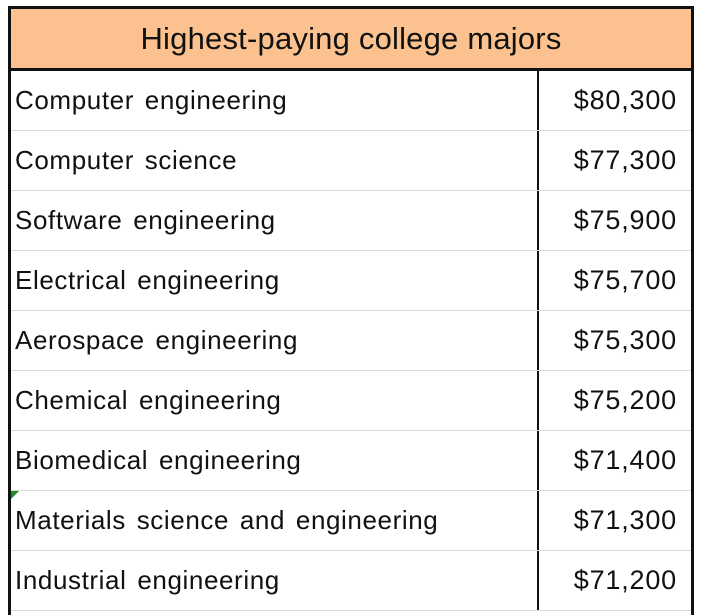  I want to click on major-cell: Computer engineering, so click(275, 100).